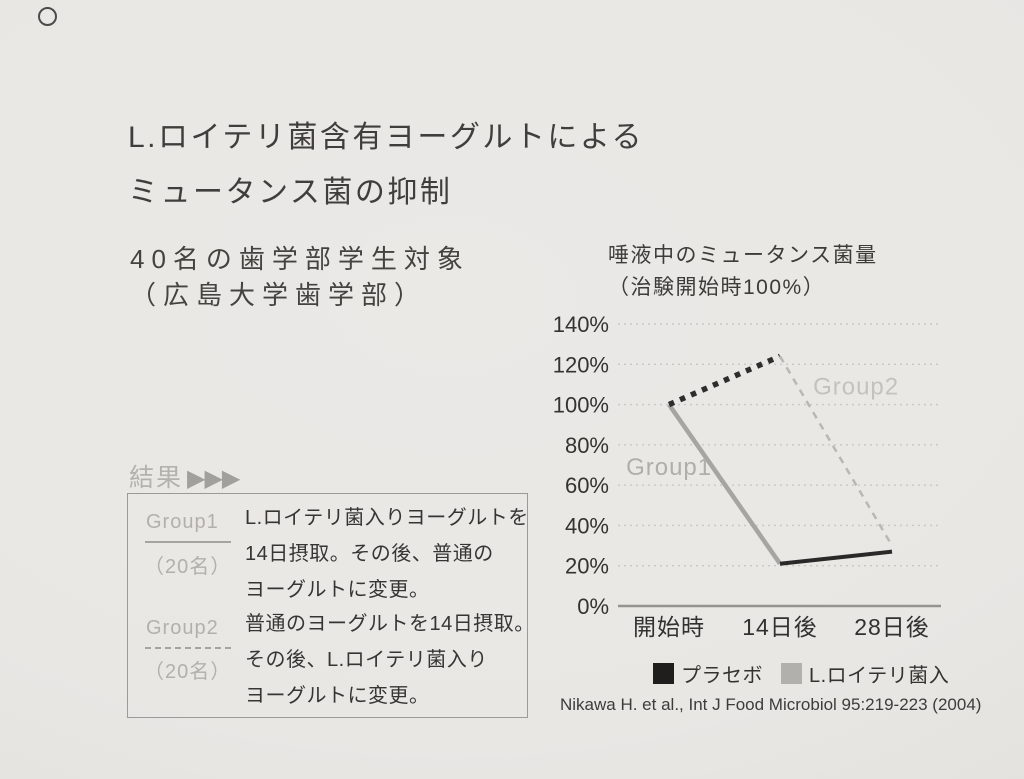 The image size is (1024, 779). I want to click on group2-description-line3: ヨーグルトに変更。, so click(337, 696).